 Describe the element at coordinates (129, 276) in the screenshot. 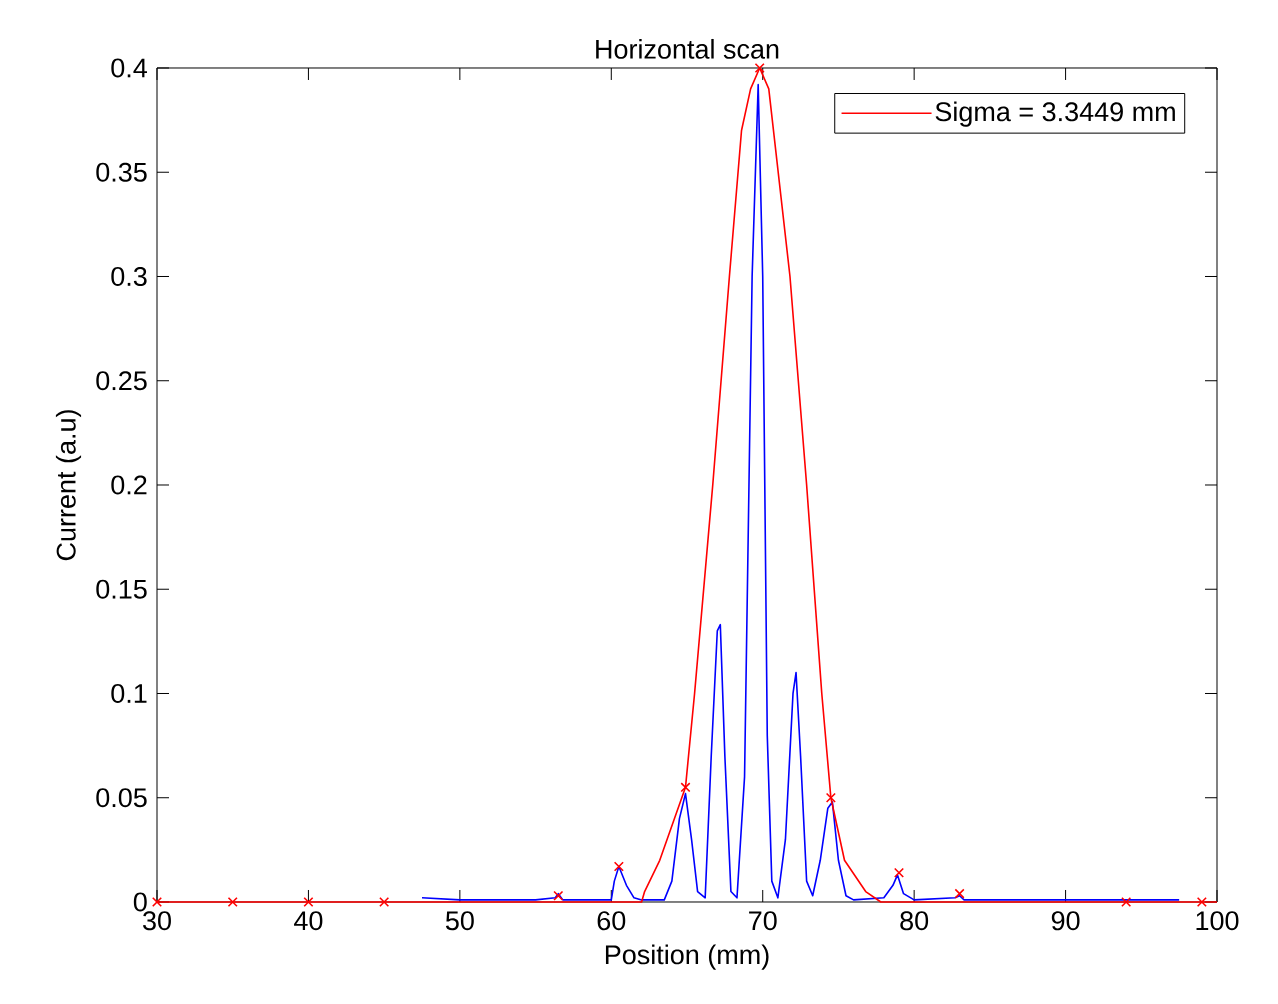

I see `y-tick-label: 0.3` at that location.